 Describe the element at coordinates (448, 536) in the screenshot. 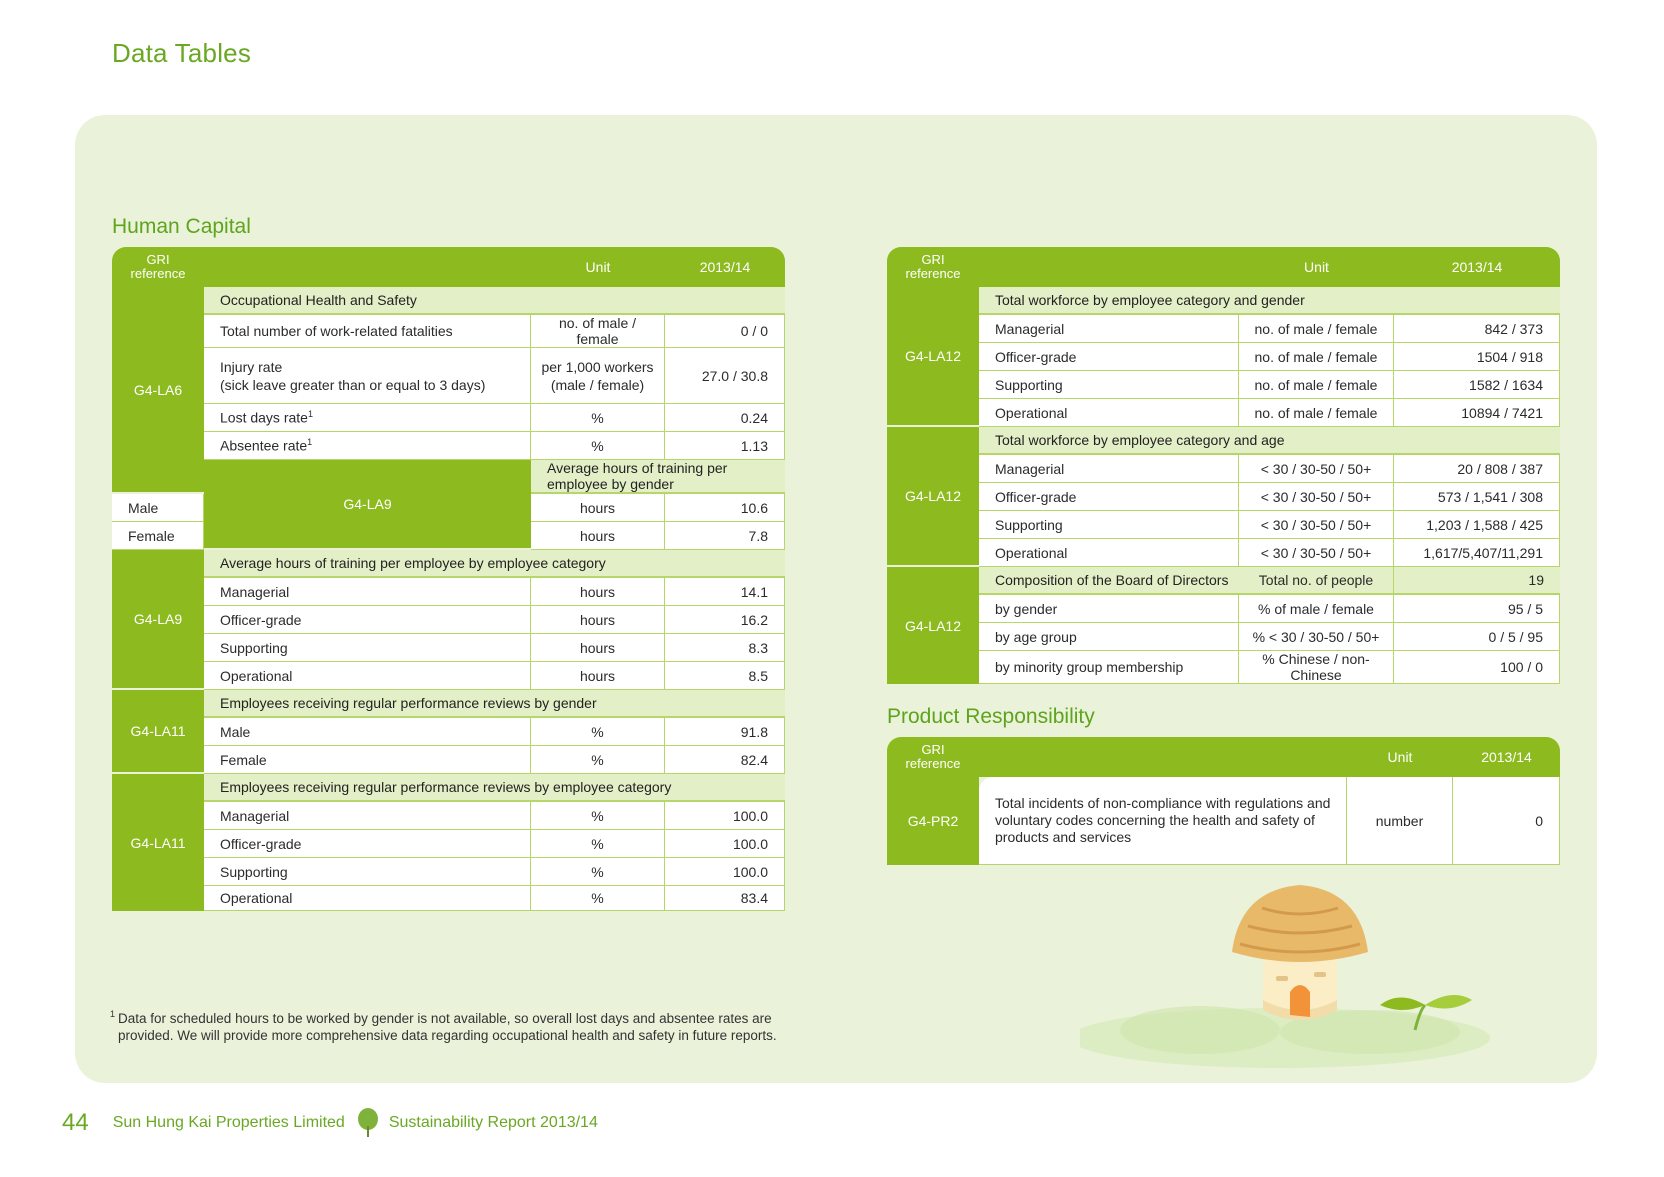

I see `table-row: Female hours 7.8` at that location.